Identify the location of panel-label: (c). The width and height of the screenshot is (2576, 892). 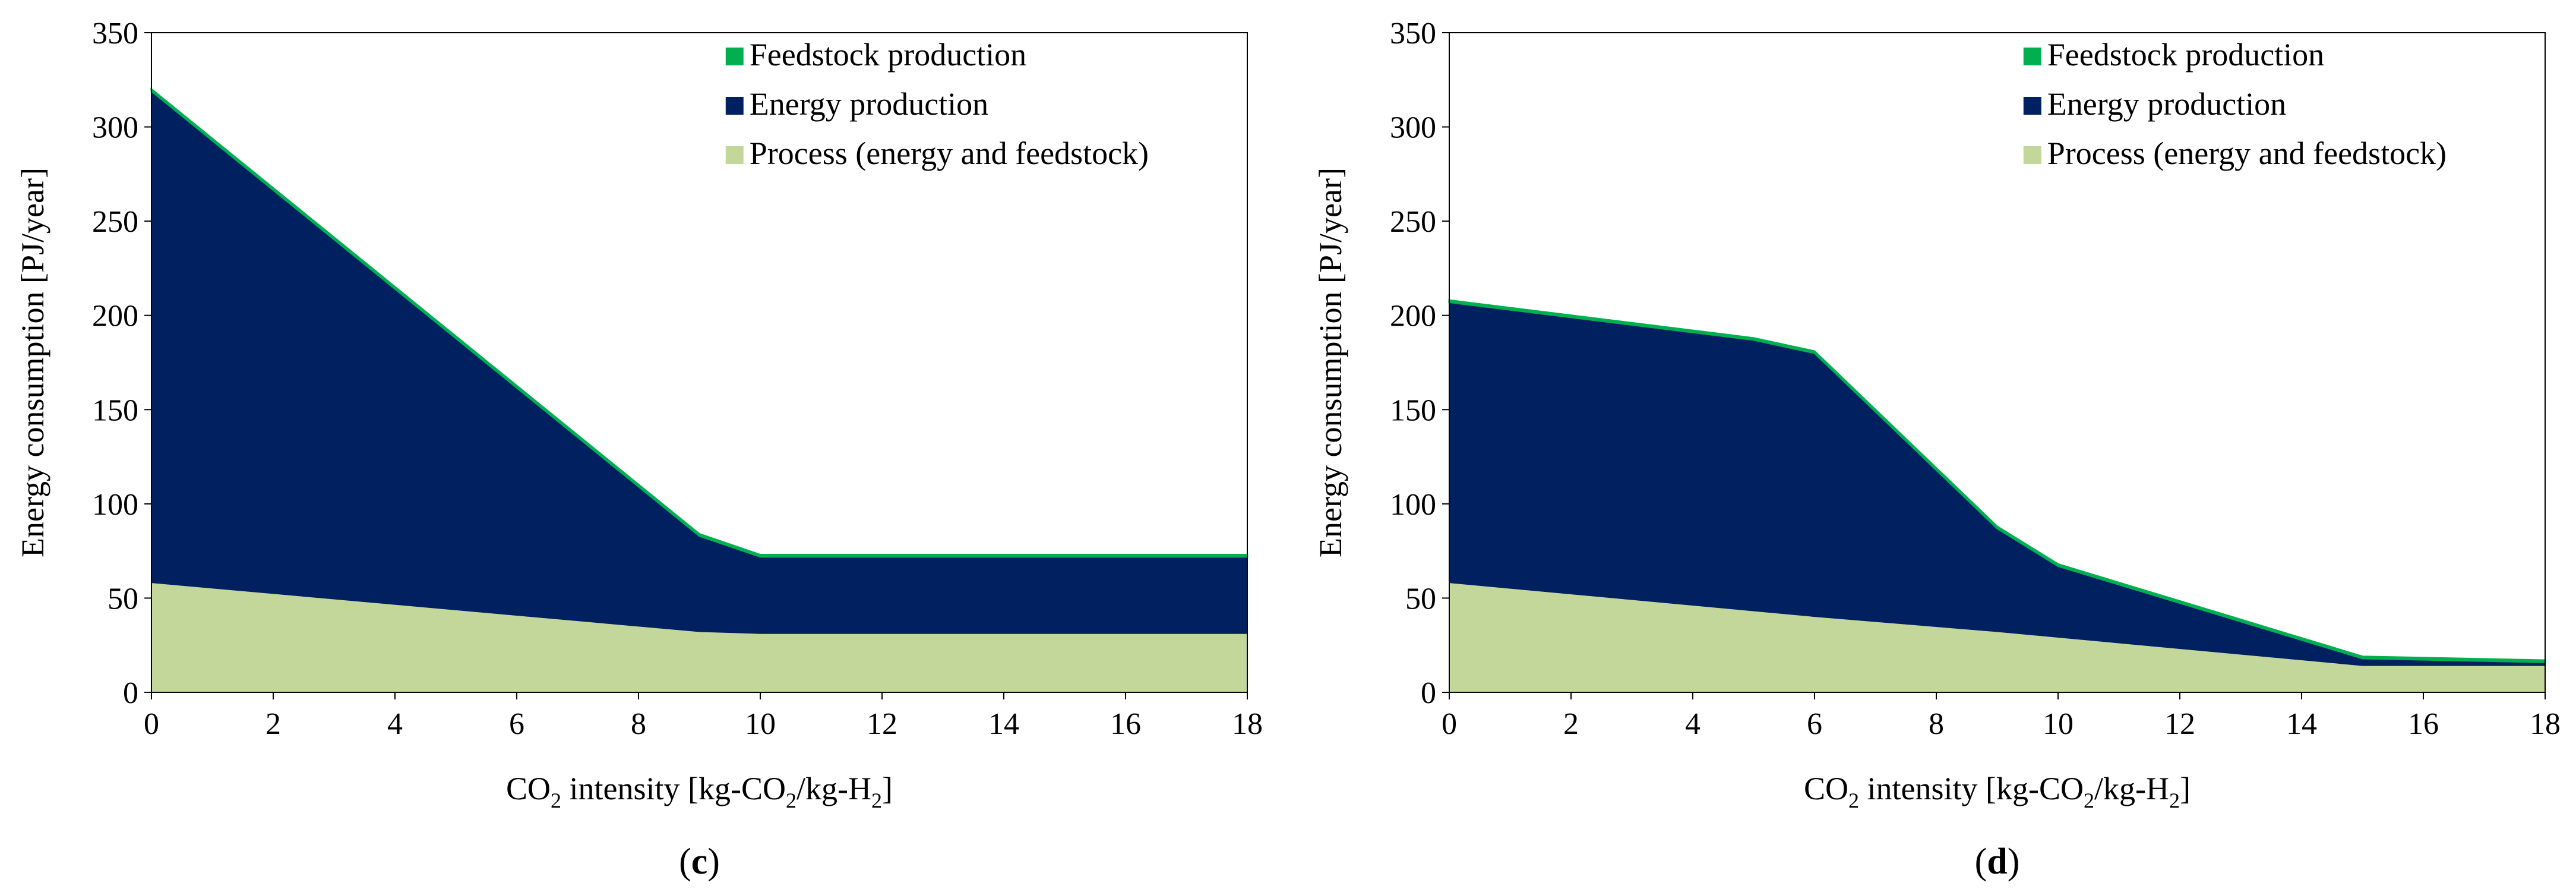
(699, 862).